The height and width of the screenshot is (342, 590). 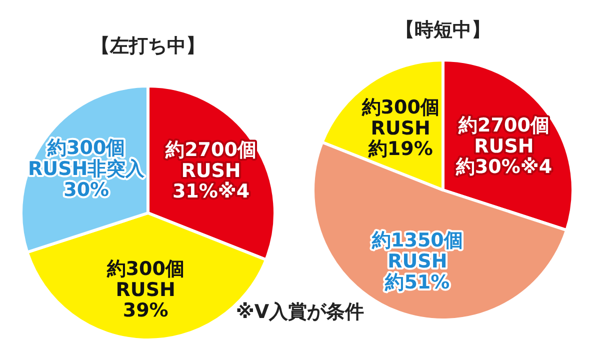 What do you see at coordinates (443, 30) in the screenshot?
I see `chart-title: 【時短中】` at bounding box center [443, 30].